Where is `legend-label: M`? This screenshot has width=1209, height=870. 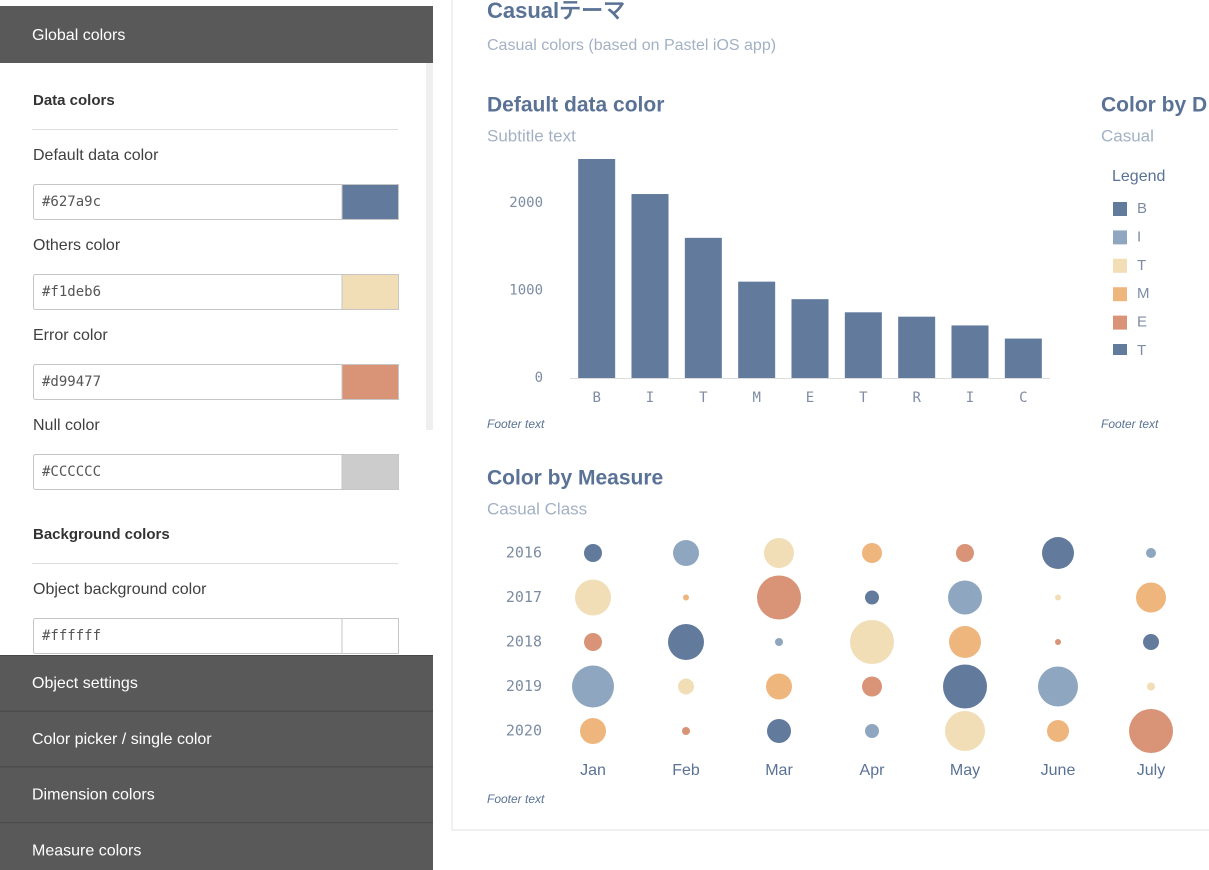
legend-label: M is located at coordinates (1143, 293).